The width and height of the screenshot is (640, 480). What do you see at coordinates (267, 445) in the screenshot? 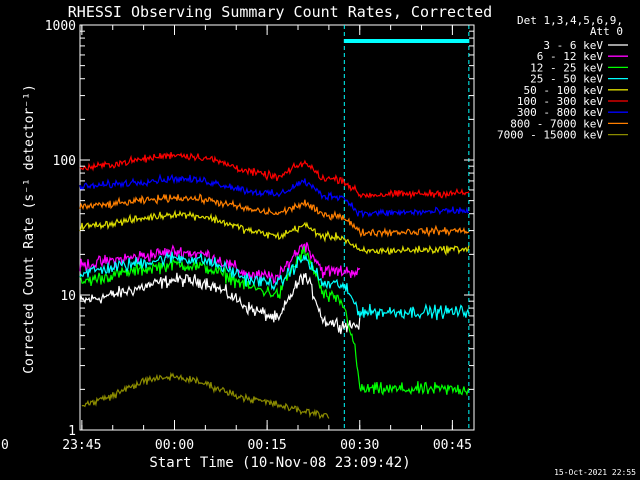
I see `x-tick-label: 00:15` at bounding box center [267, 445].